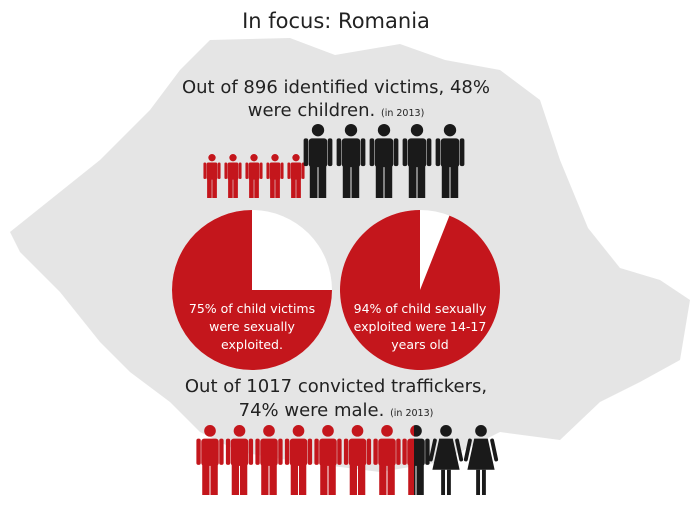 The height and width of the screenshot is (510, 693). What do you see at coordinates (420, 326) in the screenshot?
I see `pie-label: exploited were 14-17` at bounding box center [420, 326].